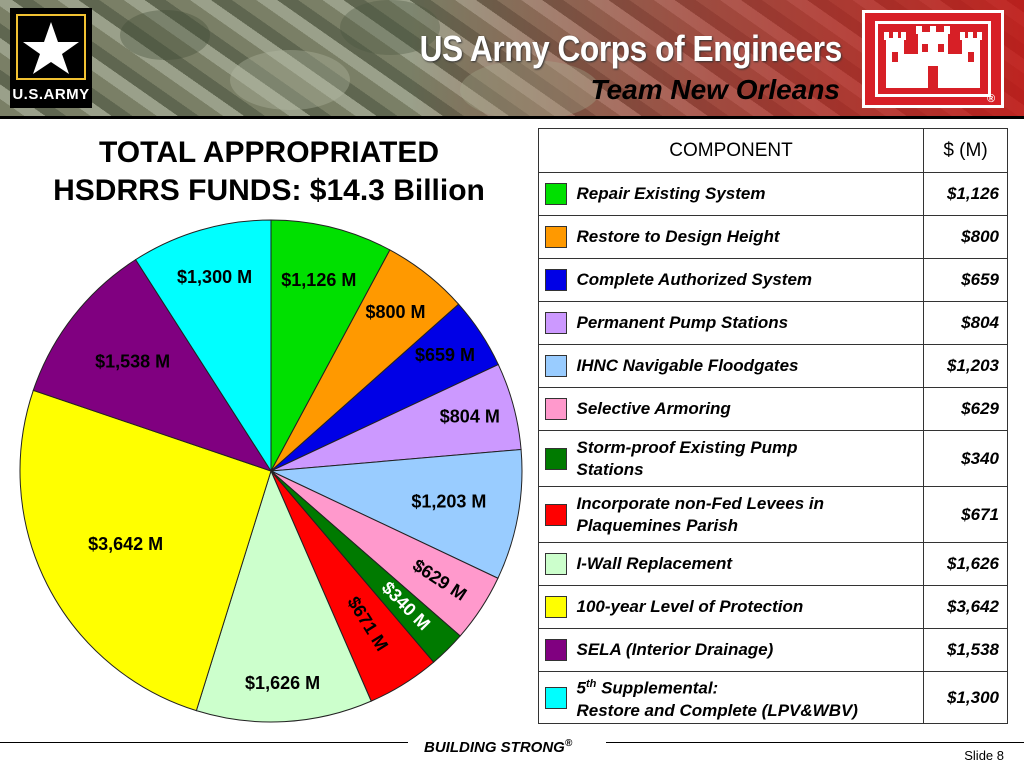 This screenshot has height=768, width=1024. Describe the element at coordinates (470, 416) in the screenshot. I see `pie-slice-label: $804 M` at that location.